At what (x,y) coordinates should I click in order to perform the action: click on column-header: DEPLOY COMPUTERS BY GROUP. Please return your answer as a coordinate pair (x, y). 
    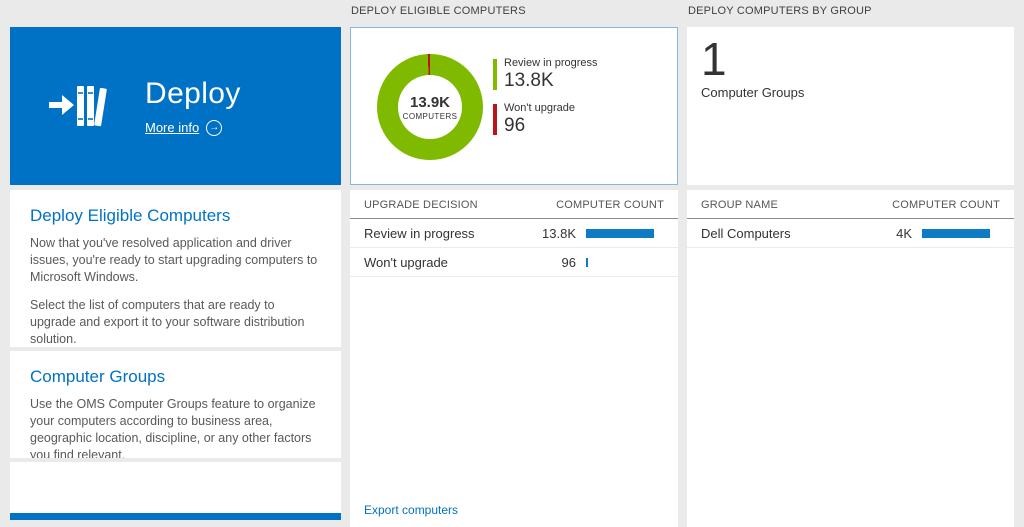
    Looking at the image, I should click on (780, 11).